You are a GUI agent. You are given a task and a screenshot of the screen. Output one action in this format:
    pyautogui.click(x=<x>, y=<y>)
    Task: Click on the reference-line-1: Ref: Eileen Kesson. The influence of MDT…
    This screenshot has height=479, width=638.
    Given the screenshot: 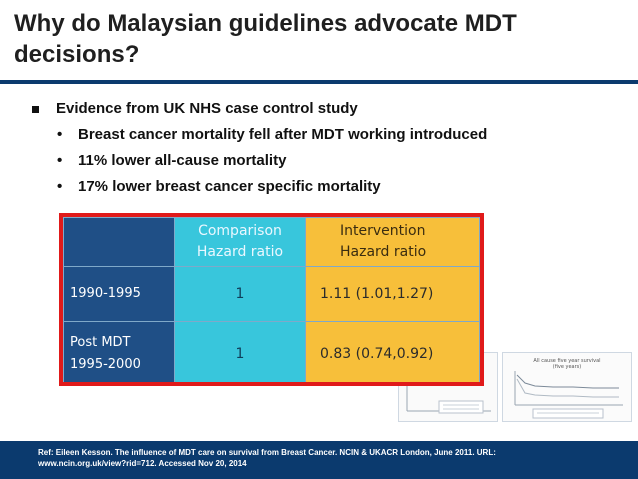 What is the action you would take?
    pyautogui.click(x=267, y=452)
    